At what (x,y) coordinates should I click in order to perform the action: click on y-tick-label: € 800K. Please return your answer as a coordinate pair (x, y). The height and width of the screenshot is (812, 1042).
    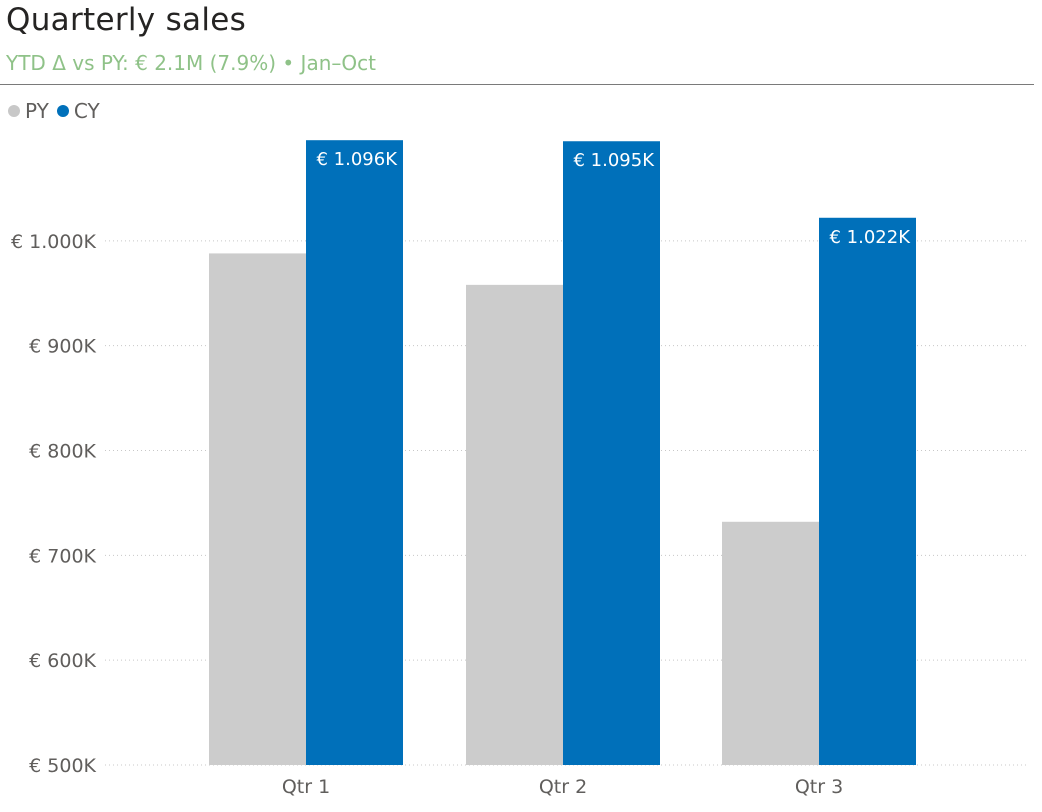
    Looking at the image, I should click on (62, 452).